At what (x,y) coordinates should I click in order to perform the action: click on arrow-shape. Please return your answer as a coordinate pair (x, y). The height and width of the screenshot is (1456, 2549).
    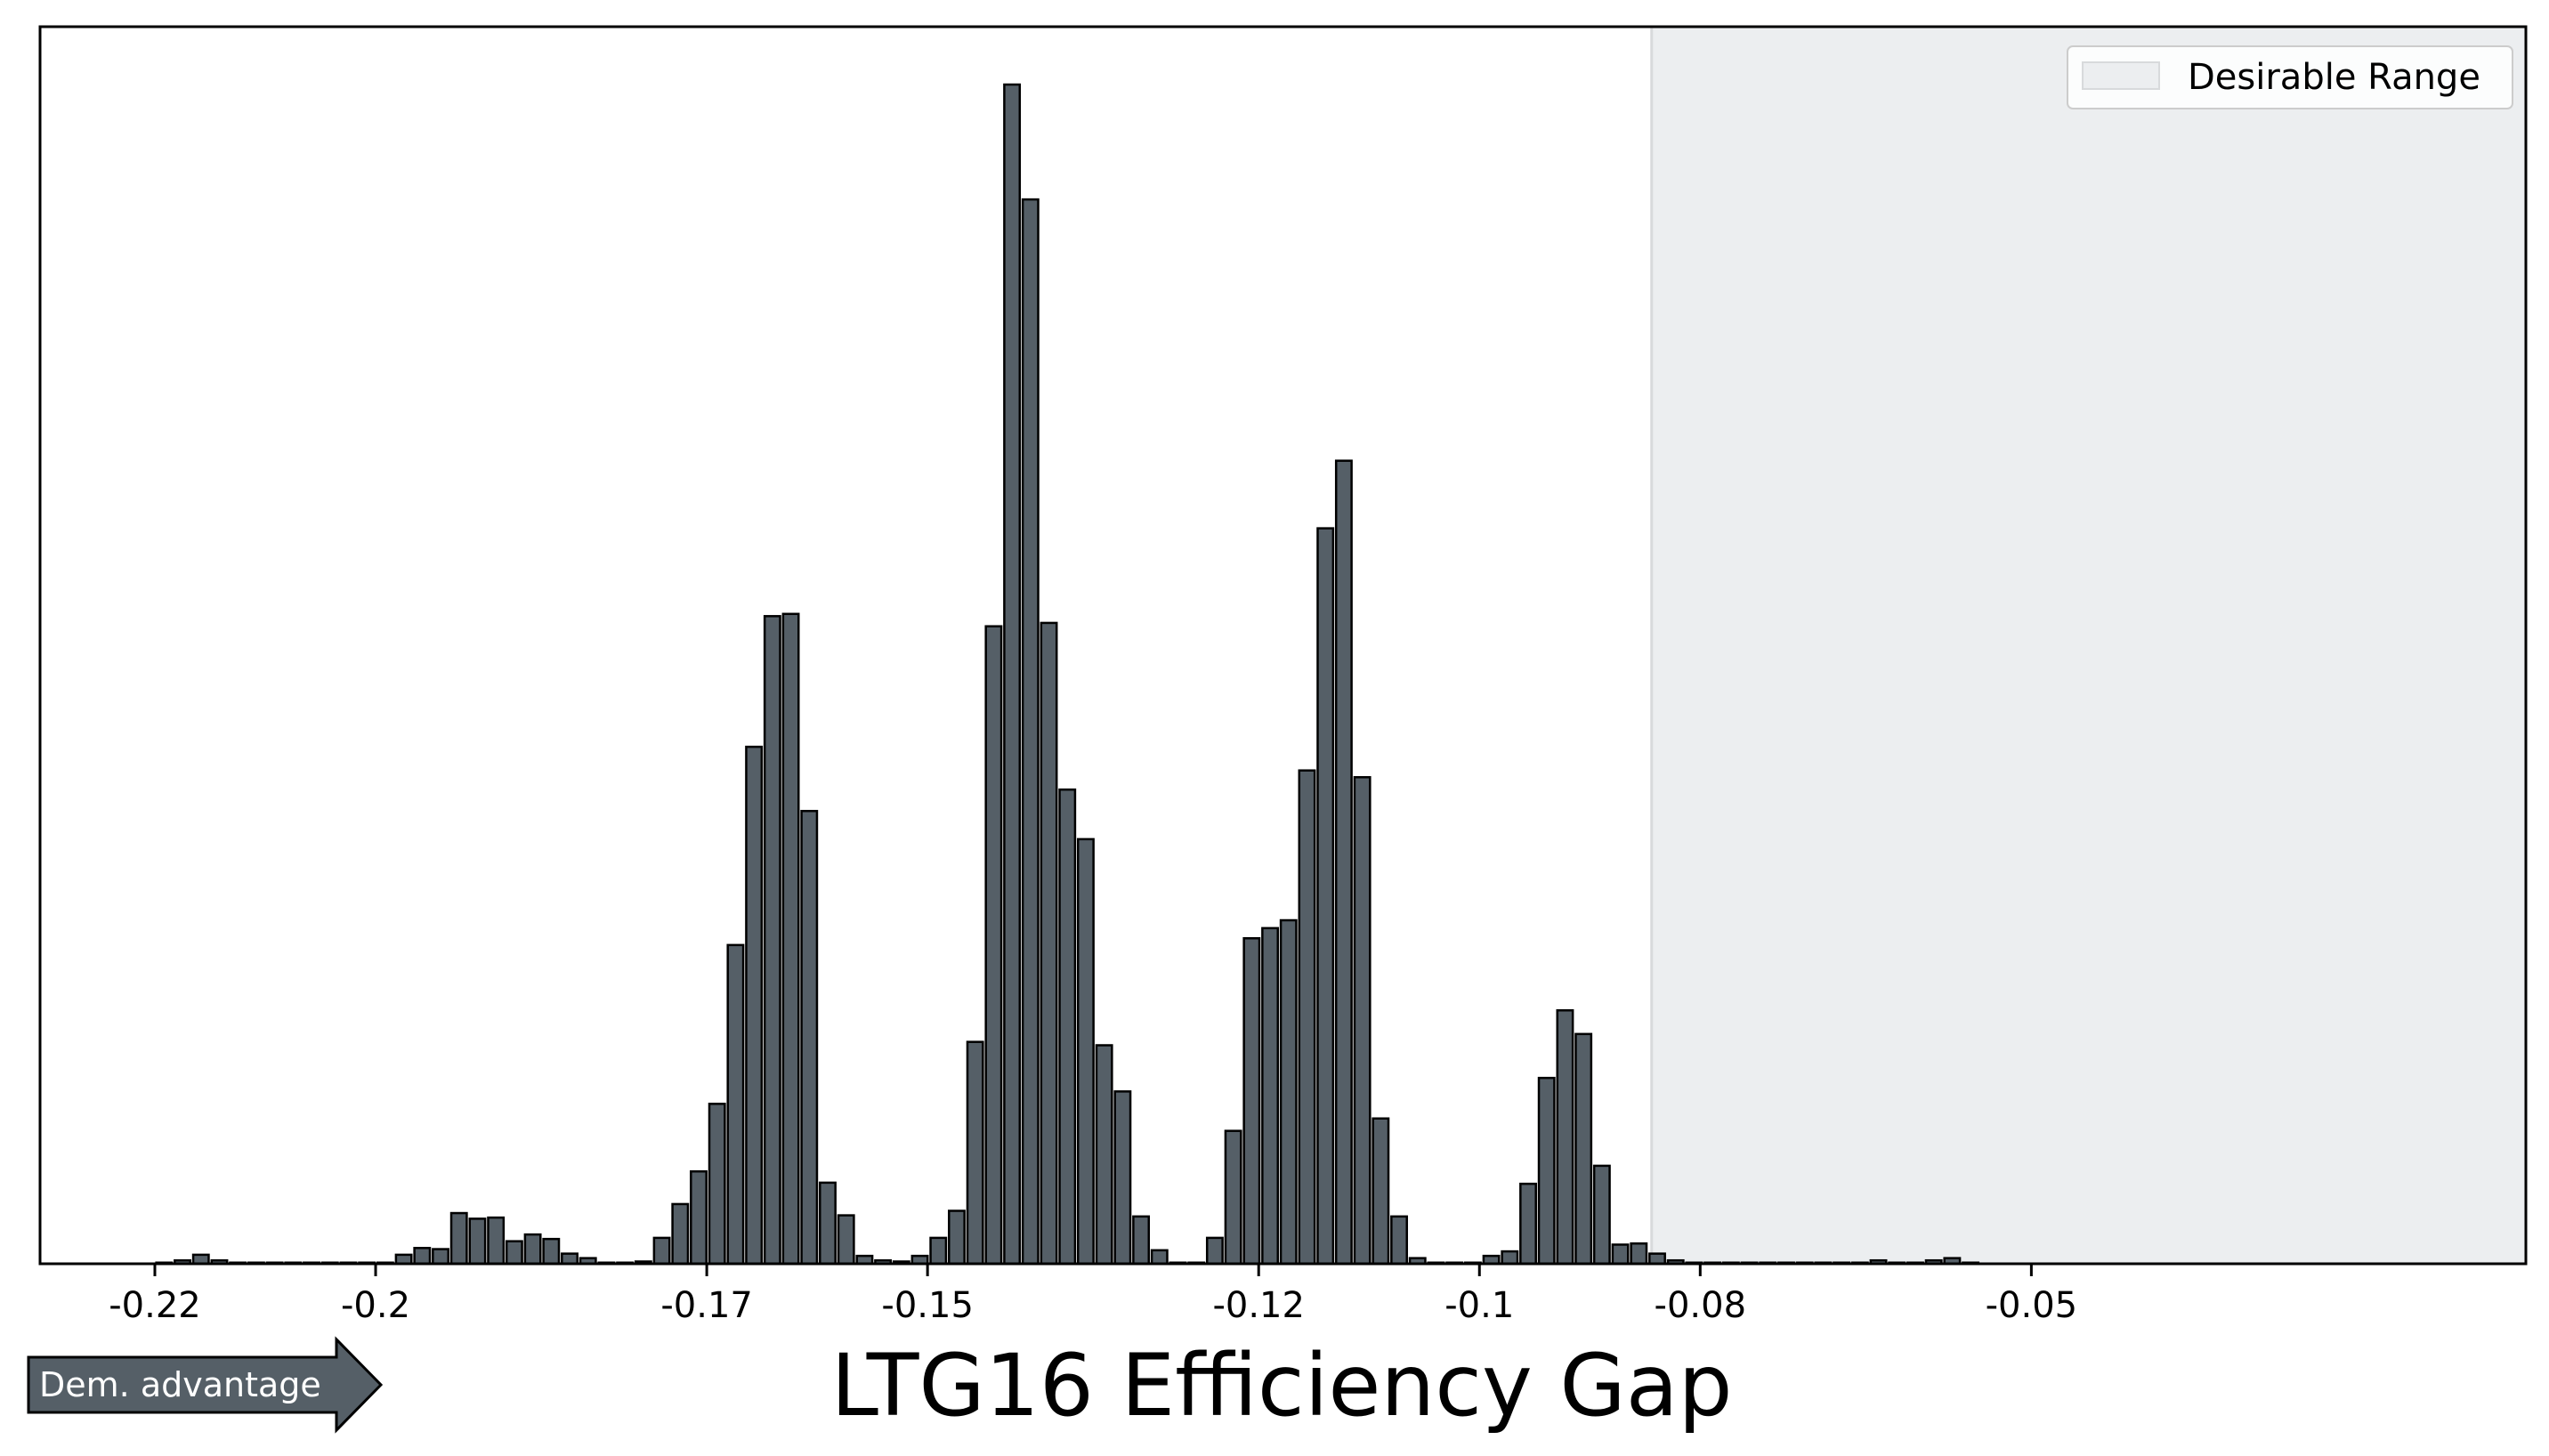
    Looking at the image, I should click on (206, 1385).